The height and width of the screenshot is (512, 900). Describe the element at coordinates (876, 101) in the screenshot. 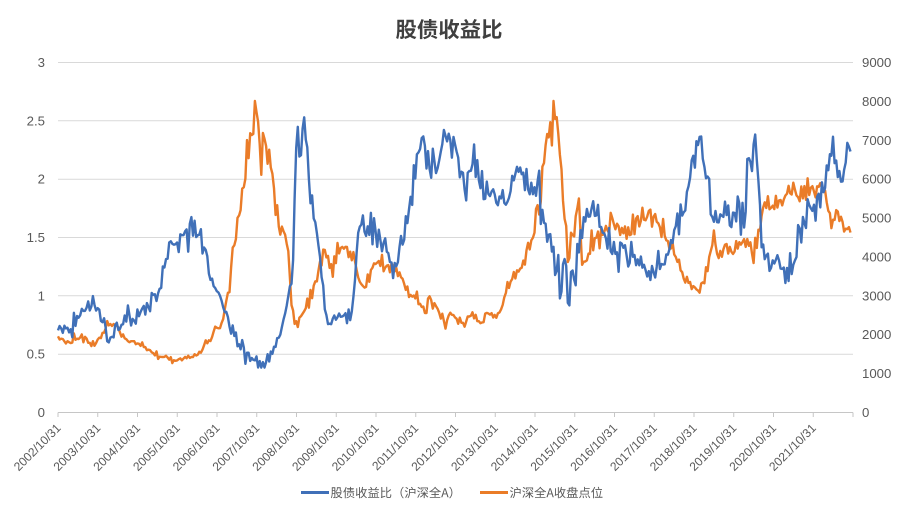

I see `svg-text: 8000` at that location.